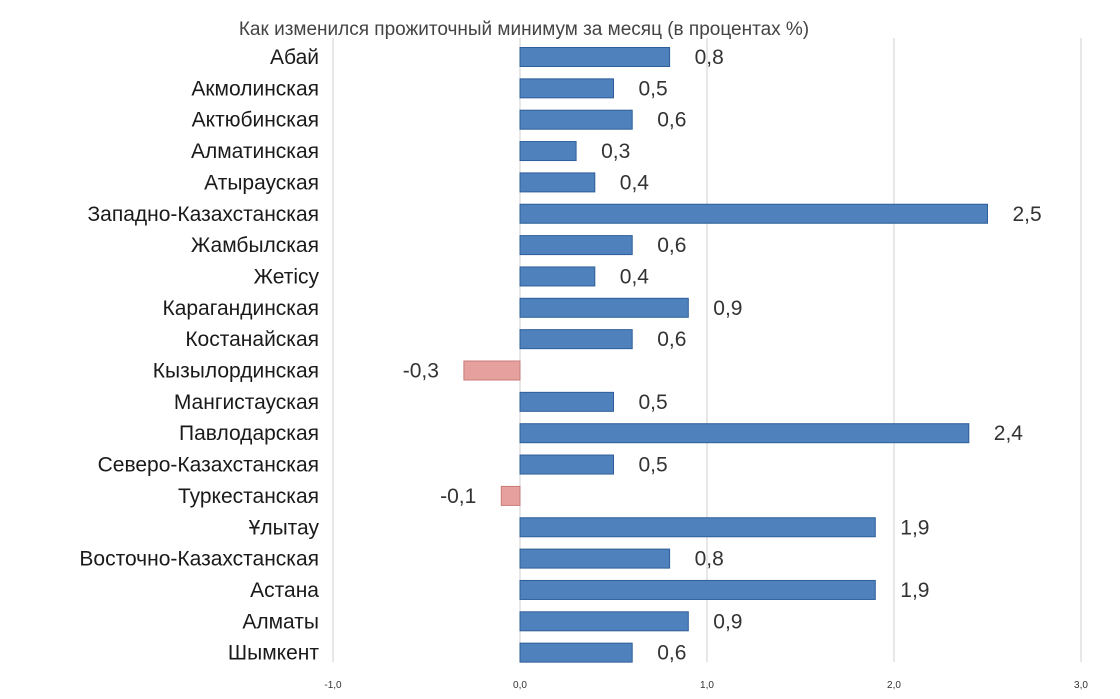  What do you see at coordinates (294, 57) in the screenshot?
I see `category-label: Абай` at bounding box center [294, 57].